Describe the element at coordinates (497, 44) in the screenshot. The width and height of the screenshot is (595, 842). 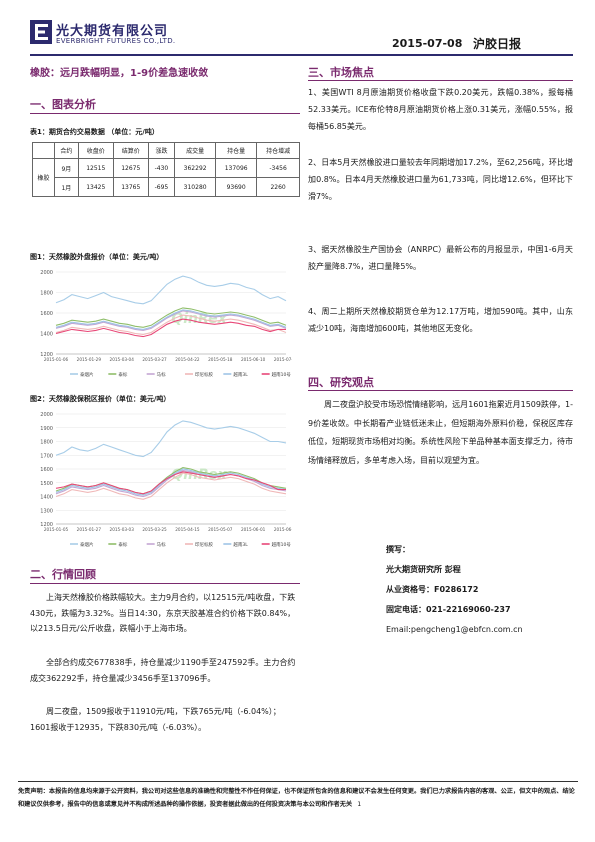
I see `report-title: 沪胶日报` at that location.